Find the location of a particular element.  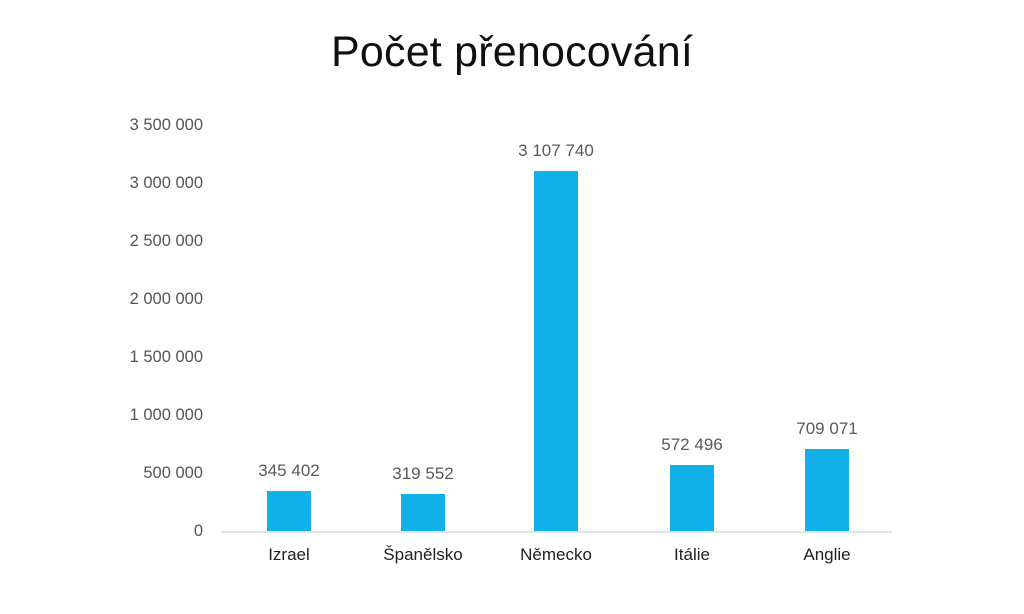

x-axis-category-label: Německo is located at coordinates (556, 554).